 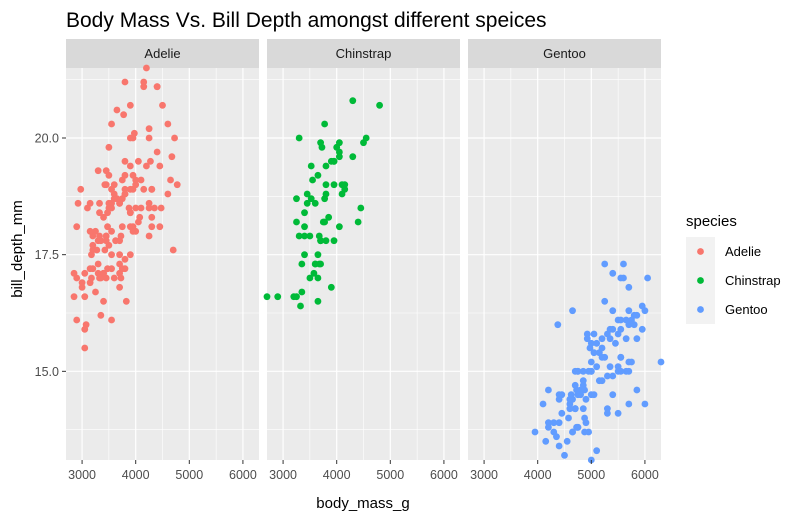 I want to click on legend-label-adelie: Adelie, so click(x=743, y=251).